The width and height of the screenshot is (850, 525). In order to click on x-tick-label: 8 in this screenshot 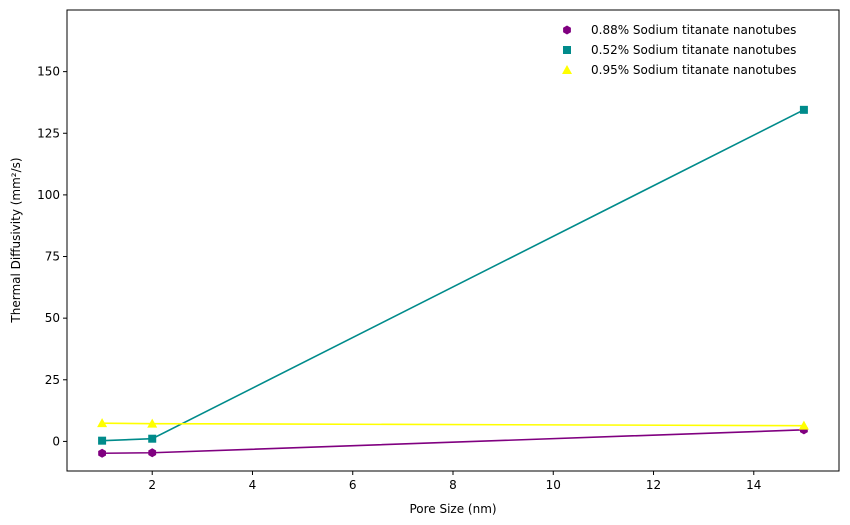, I will do `click(453, 485)`.